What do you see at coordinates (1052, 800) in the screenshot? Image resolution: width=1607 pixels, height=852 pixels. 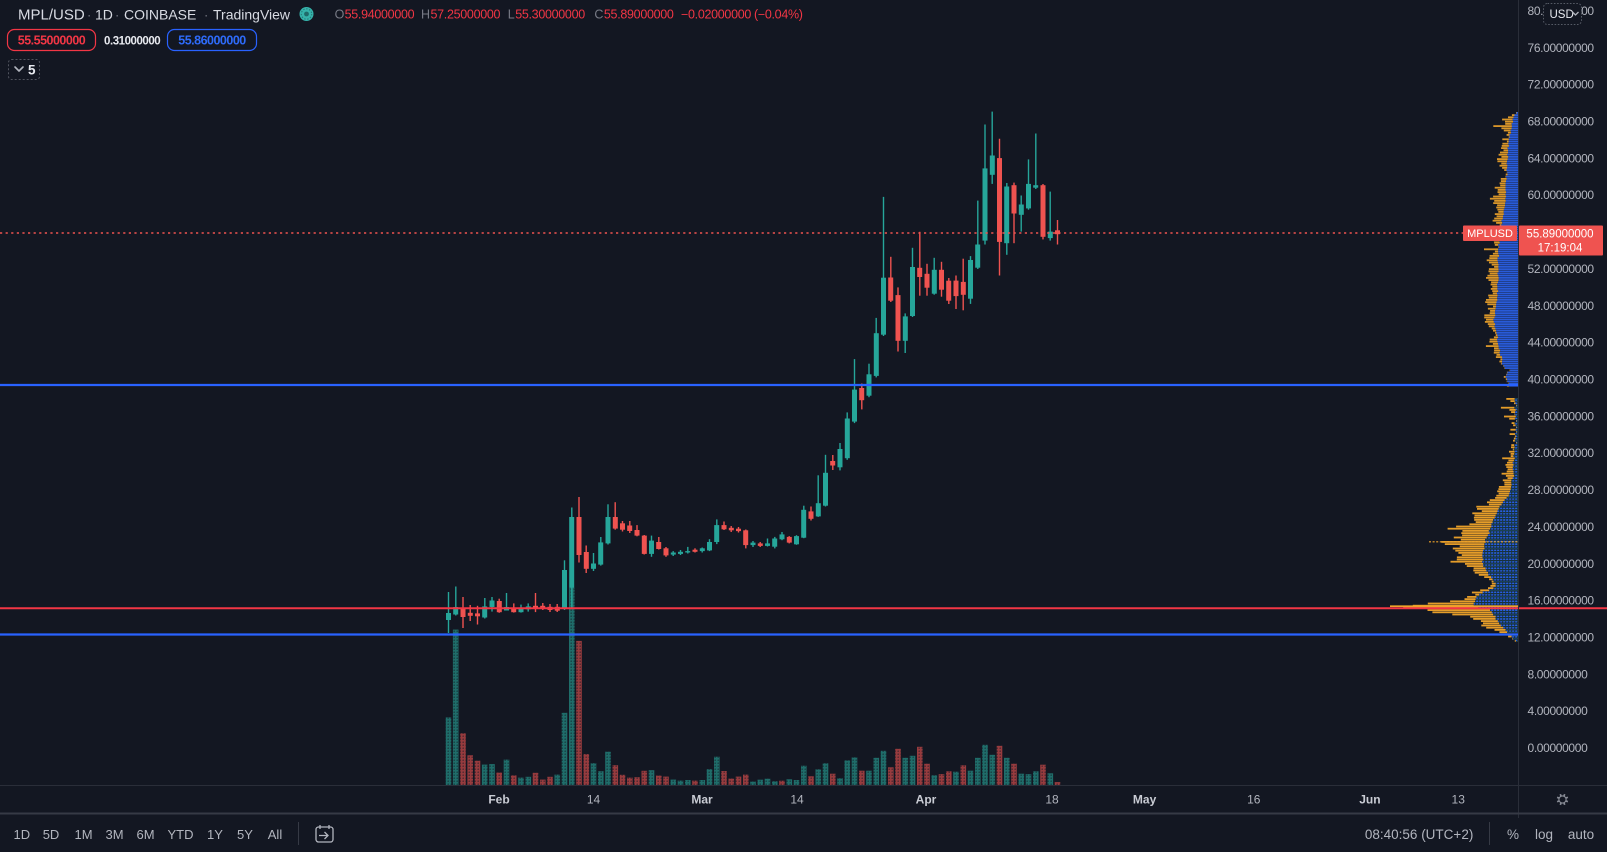 I see `svg-text: 18` at bounding box center [1052, 800].